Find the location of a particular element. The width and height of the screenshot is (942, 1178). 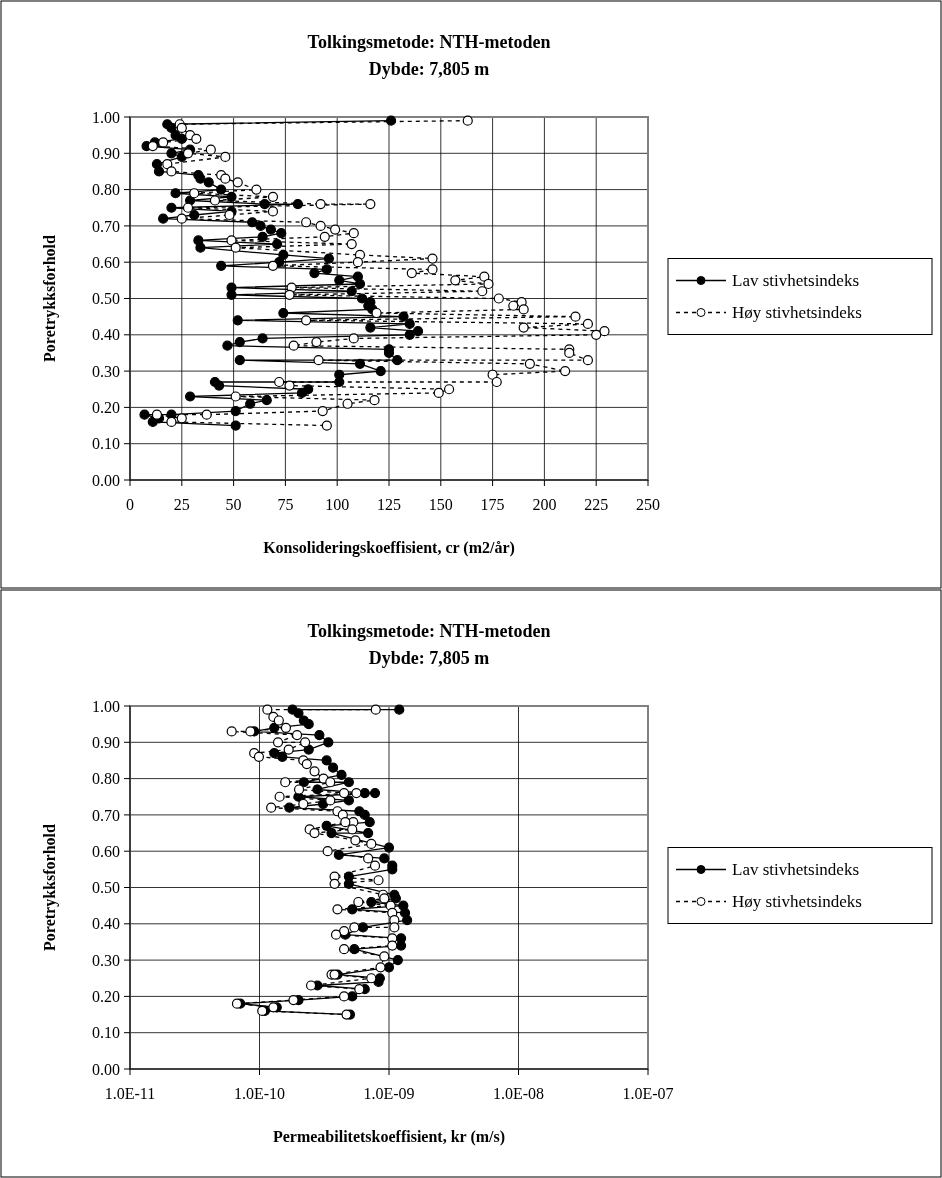

x-tick-label: 125 is located at coordinates (389, 504).